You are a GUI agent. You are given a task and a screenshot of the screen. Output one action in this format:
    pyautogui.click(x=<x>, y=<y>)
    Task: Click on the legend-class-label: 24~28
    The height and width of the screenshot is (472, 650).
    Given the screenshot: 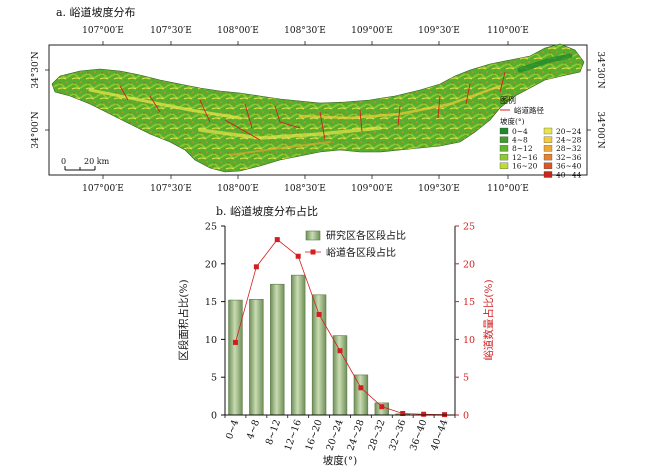 What is the action you would take?
    pyautogui.click(x=569, y=140)
    